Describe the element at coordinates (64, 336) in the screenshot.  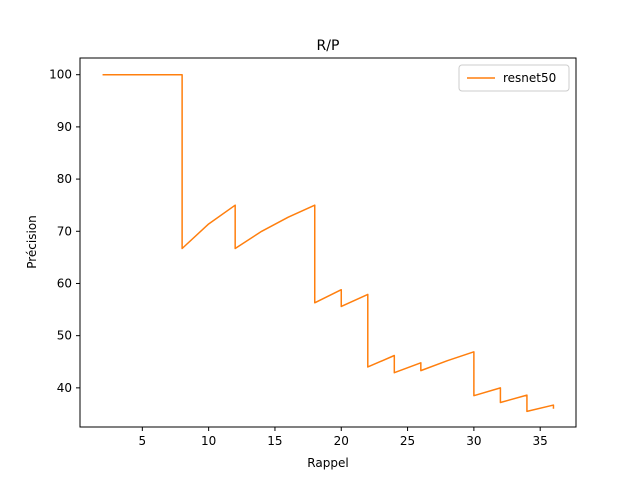
I see `y-tick-label: 50` at that location.